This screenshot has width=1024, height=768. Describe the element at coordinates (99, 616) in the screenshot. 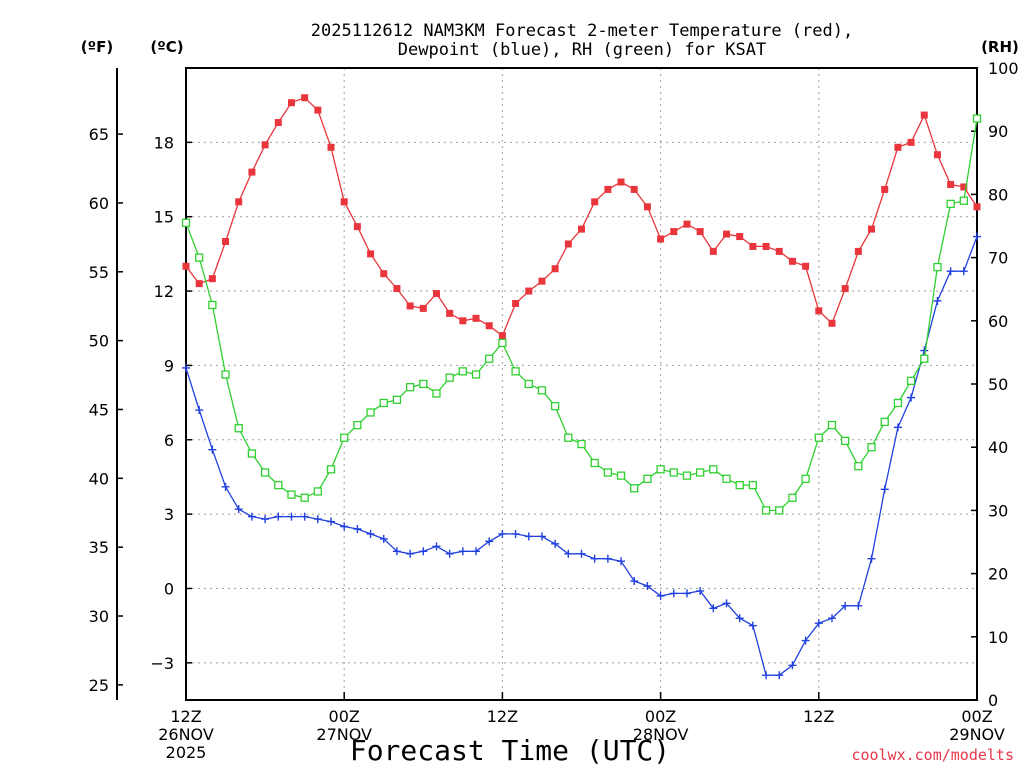

I see `fahrenheit-tick-label: 30` at that location.